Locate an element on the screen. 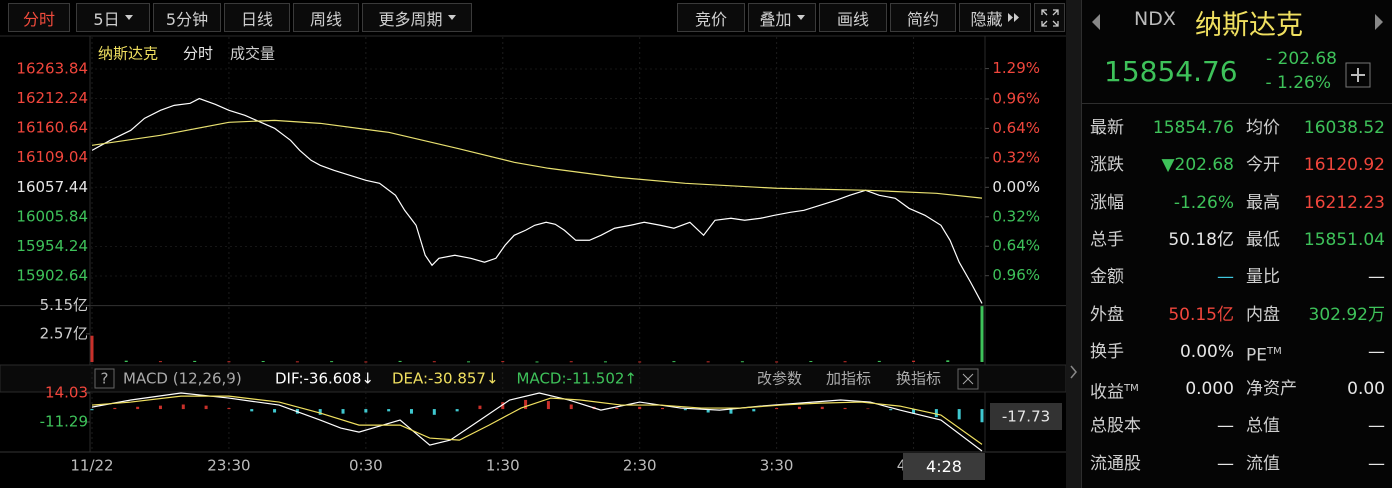  collapse-handle is located at coordinates (1073, 244).